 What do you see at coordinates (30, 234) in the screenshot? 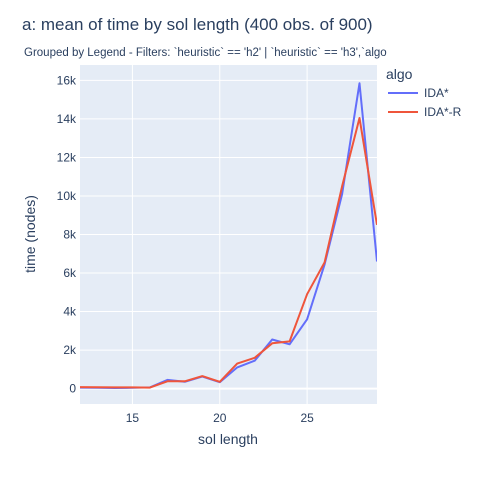
I see `y-axis-title: time (nodes)` at bounding box center [30, 234].